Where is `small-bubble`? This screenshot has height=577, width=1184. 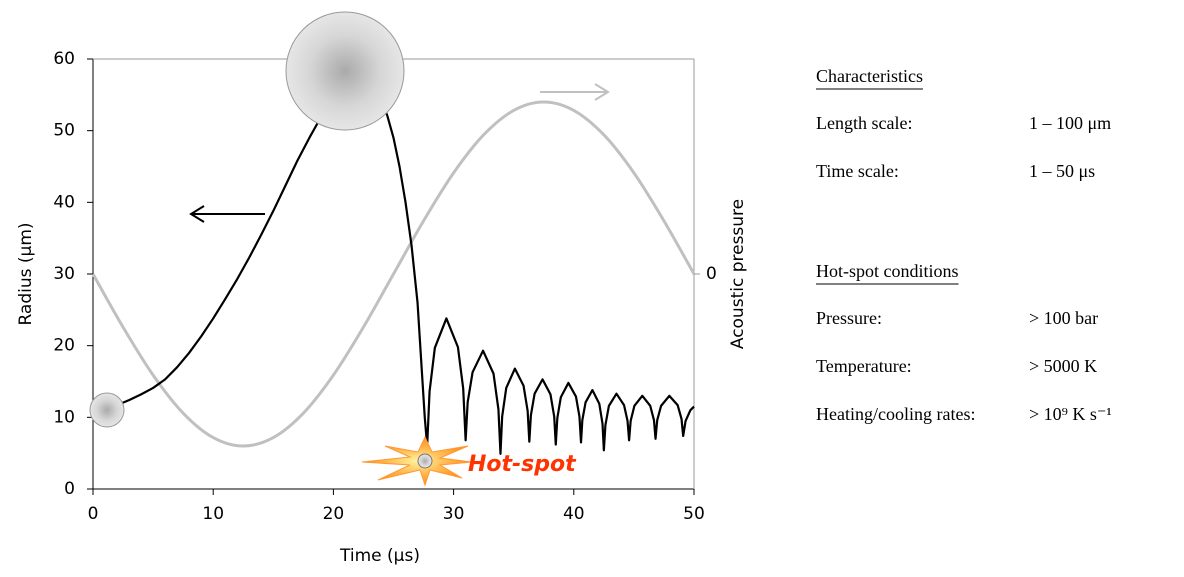 small-bubble is located at coordinates (107, 410).